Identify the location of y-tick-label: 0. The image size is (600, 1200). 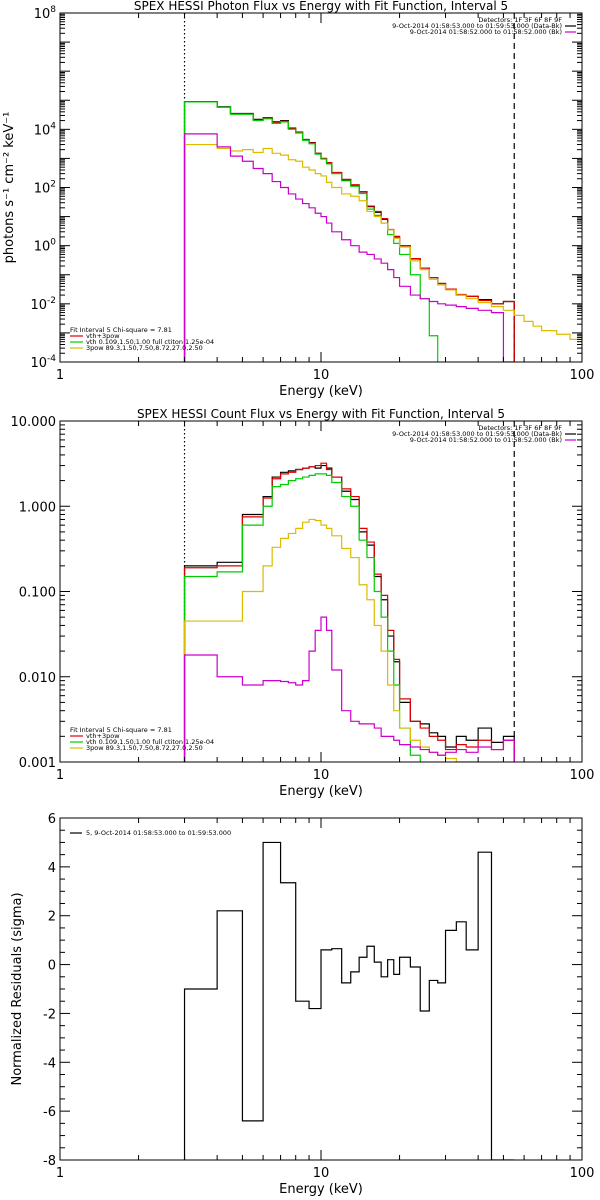
(52, 966).